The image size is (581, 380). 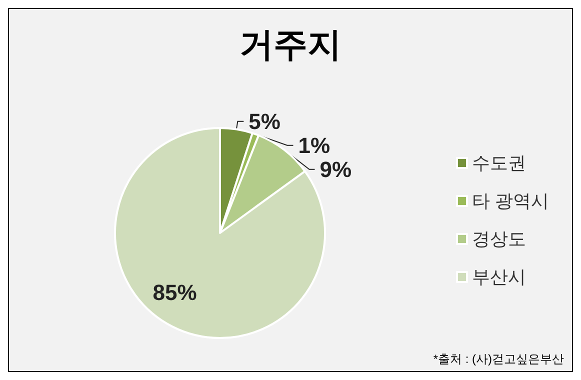 What do you see at coordinates (498, 359) in the screenshot?
I see `text: *출처 : (사)걷고싶은부산` at bounding box center [498, 359].